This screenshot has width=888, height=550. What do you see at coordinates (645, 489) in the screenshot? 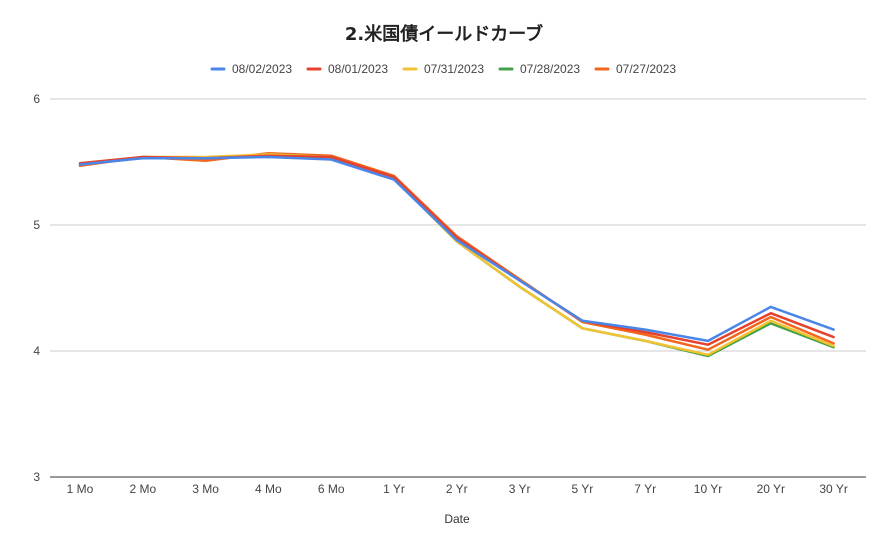
I see `x-tick-label: 7 Yr` at bounding box center [645, 489].